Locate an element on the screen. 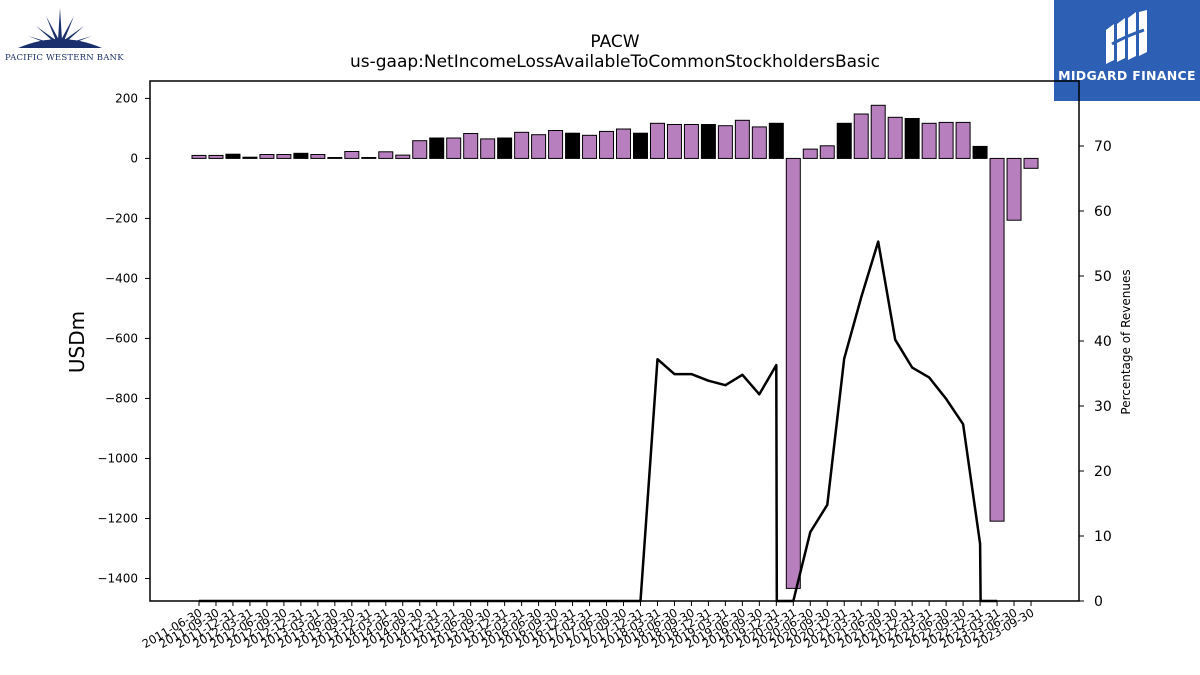 The height and width of the screenshot is (675, 1200). y-tick-label: −800 is located at coordinates (121, 398).